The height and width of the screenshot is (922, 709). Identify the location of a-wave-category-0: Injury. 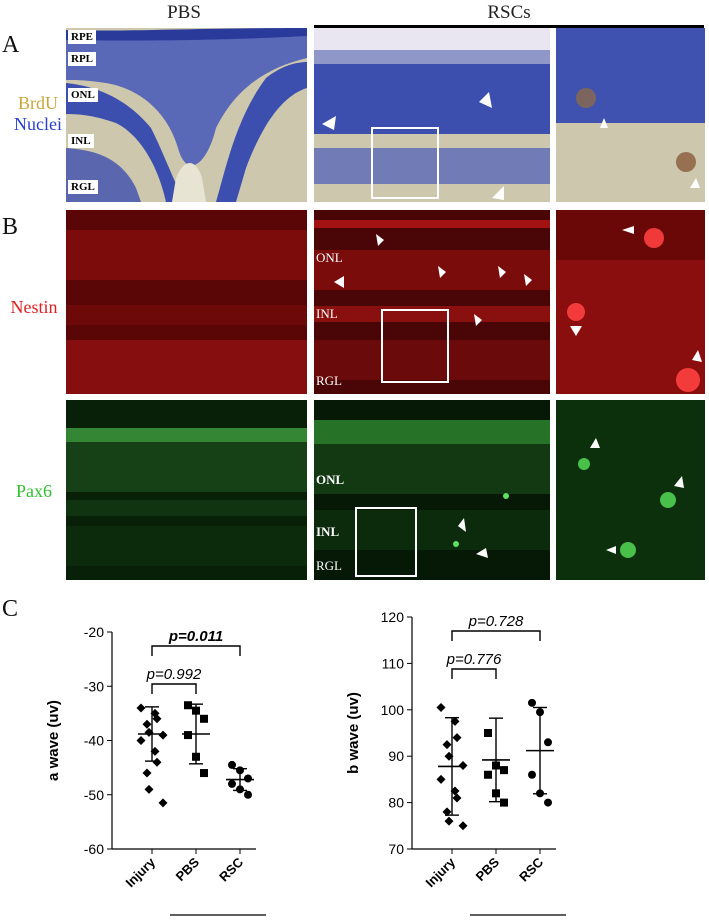
(140, 872).